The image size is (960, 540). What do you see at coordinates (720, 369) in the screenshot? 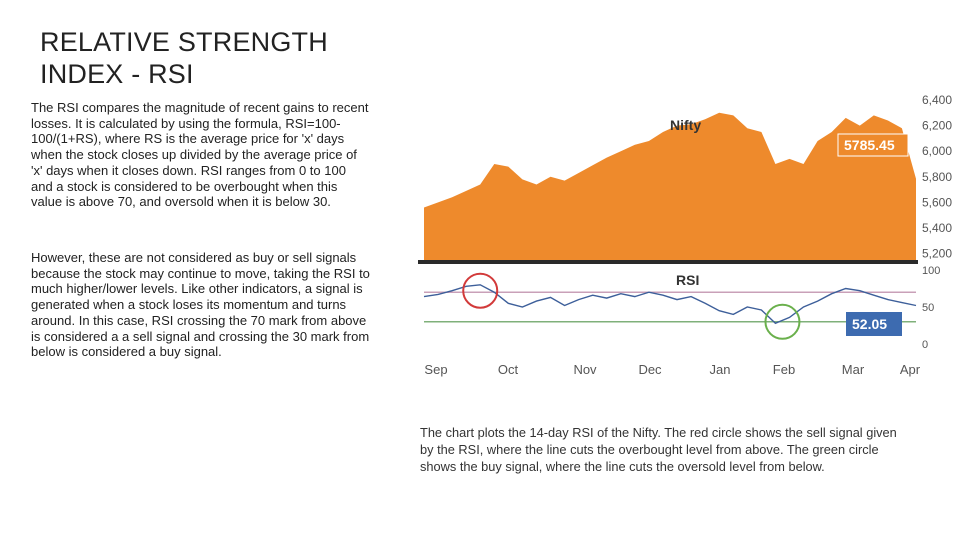
I see `x-tick-month: Jan` at bounding box center [720, 369].